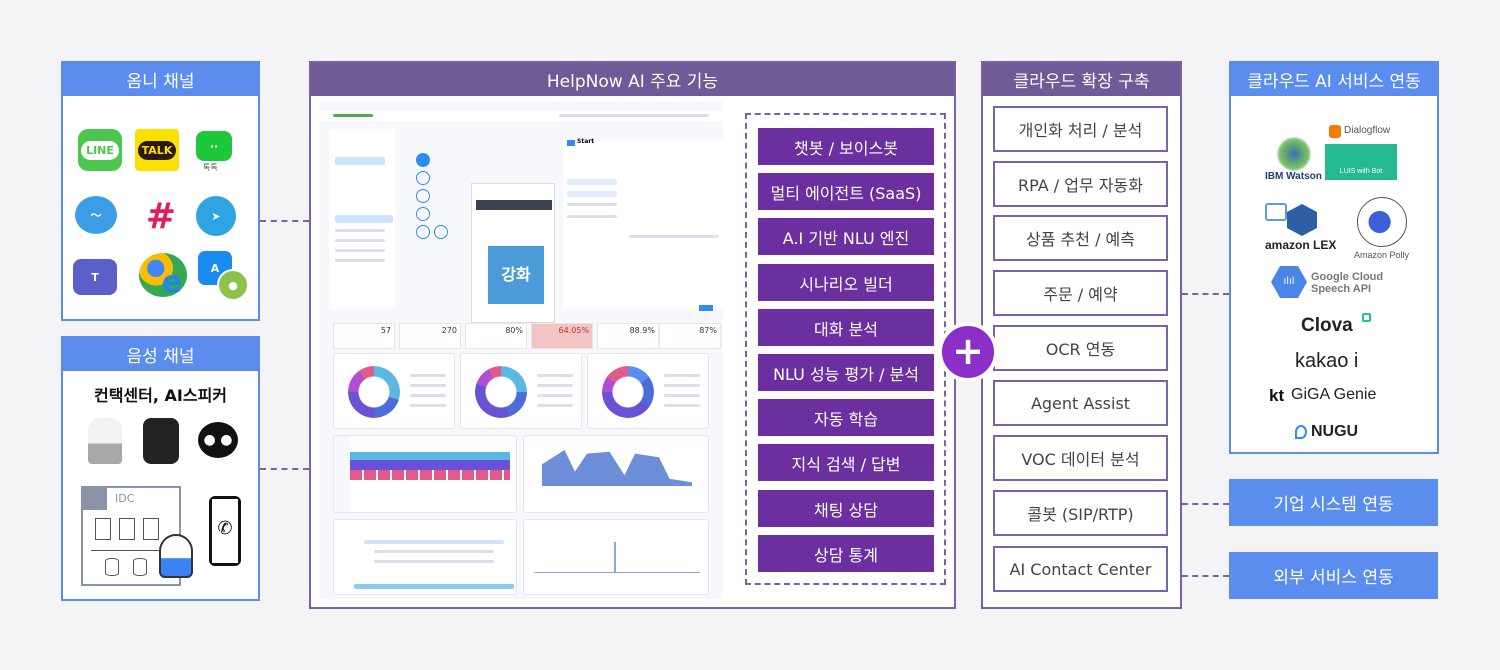  I want to click on amazon-polly-icon, so click(1382, 222).